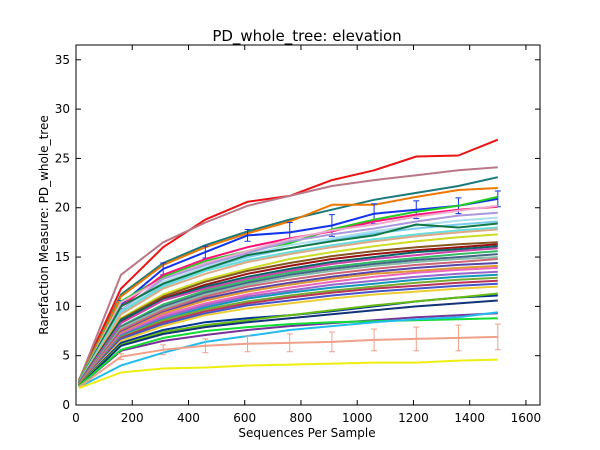 The height and width of the screenshot is (450, 600). What do you see at coordinates (76, 418) in the screenshot?
I see `x-tick-label: 0` at bounding box center [76, 418].